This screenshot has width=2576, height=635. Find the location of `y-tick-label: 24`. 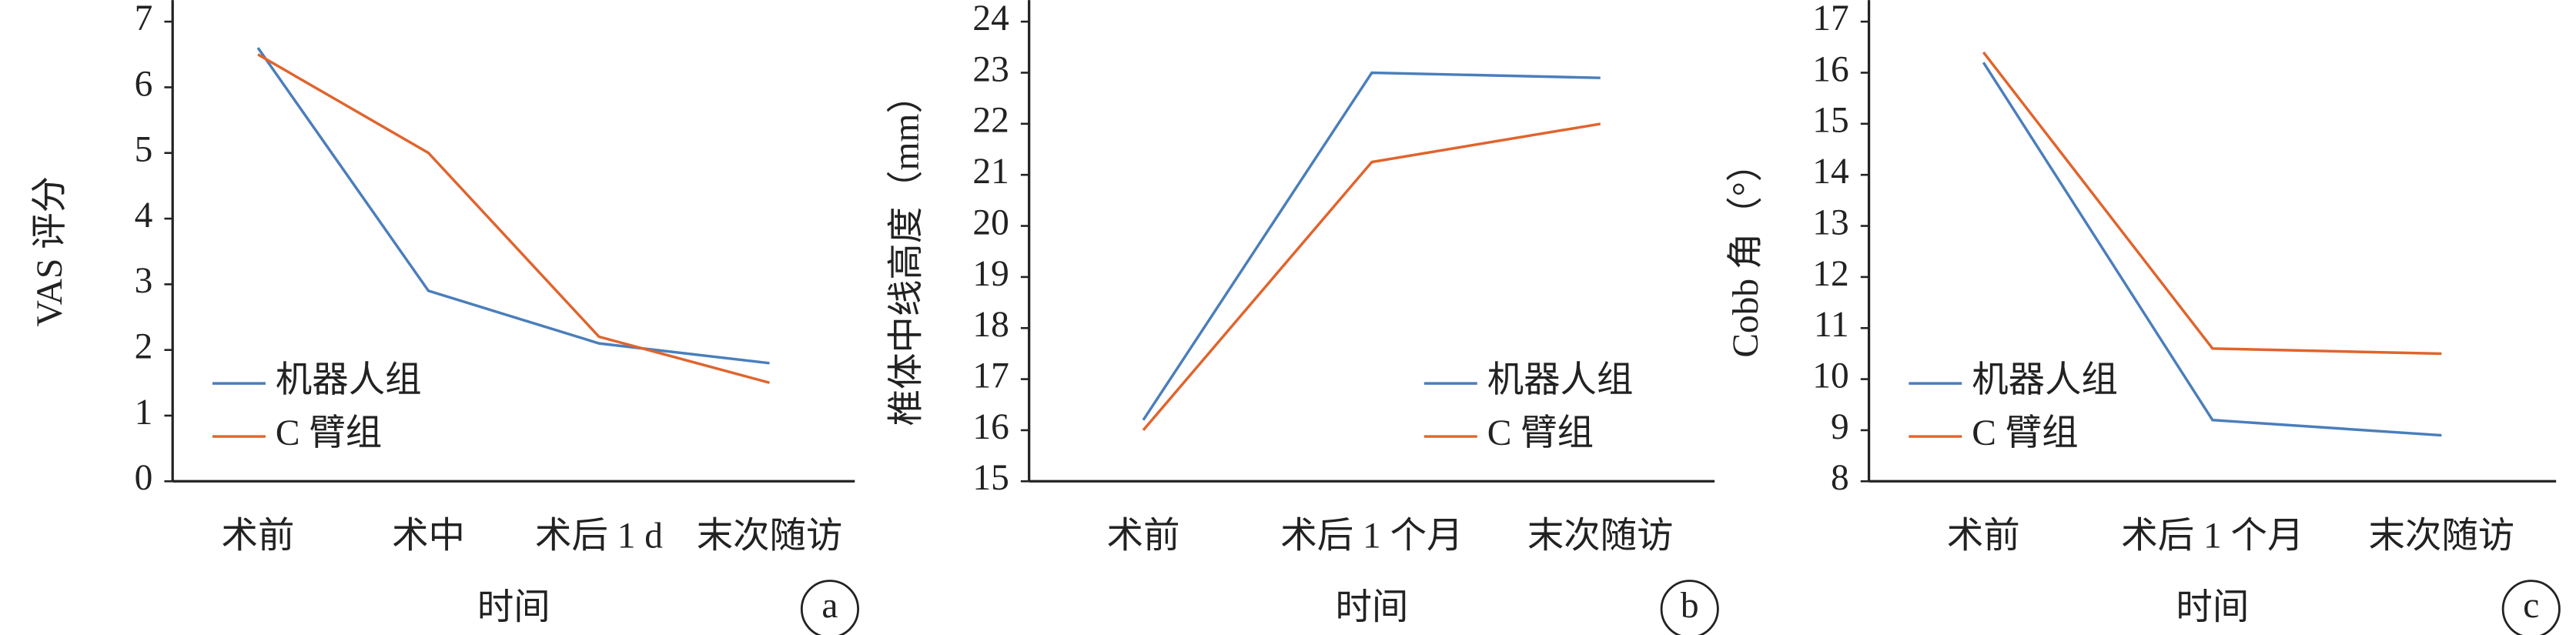

y-tick-label: 24 is located at coordinates (991, 19).